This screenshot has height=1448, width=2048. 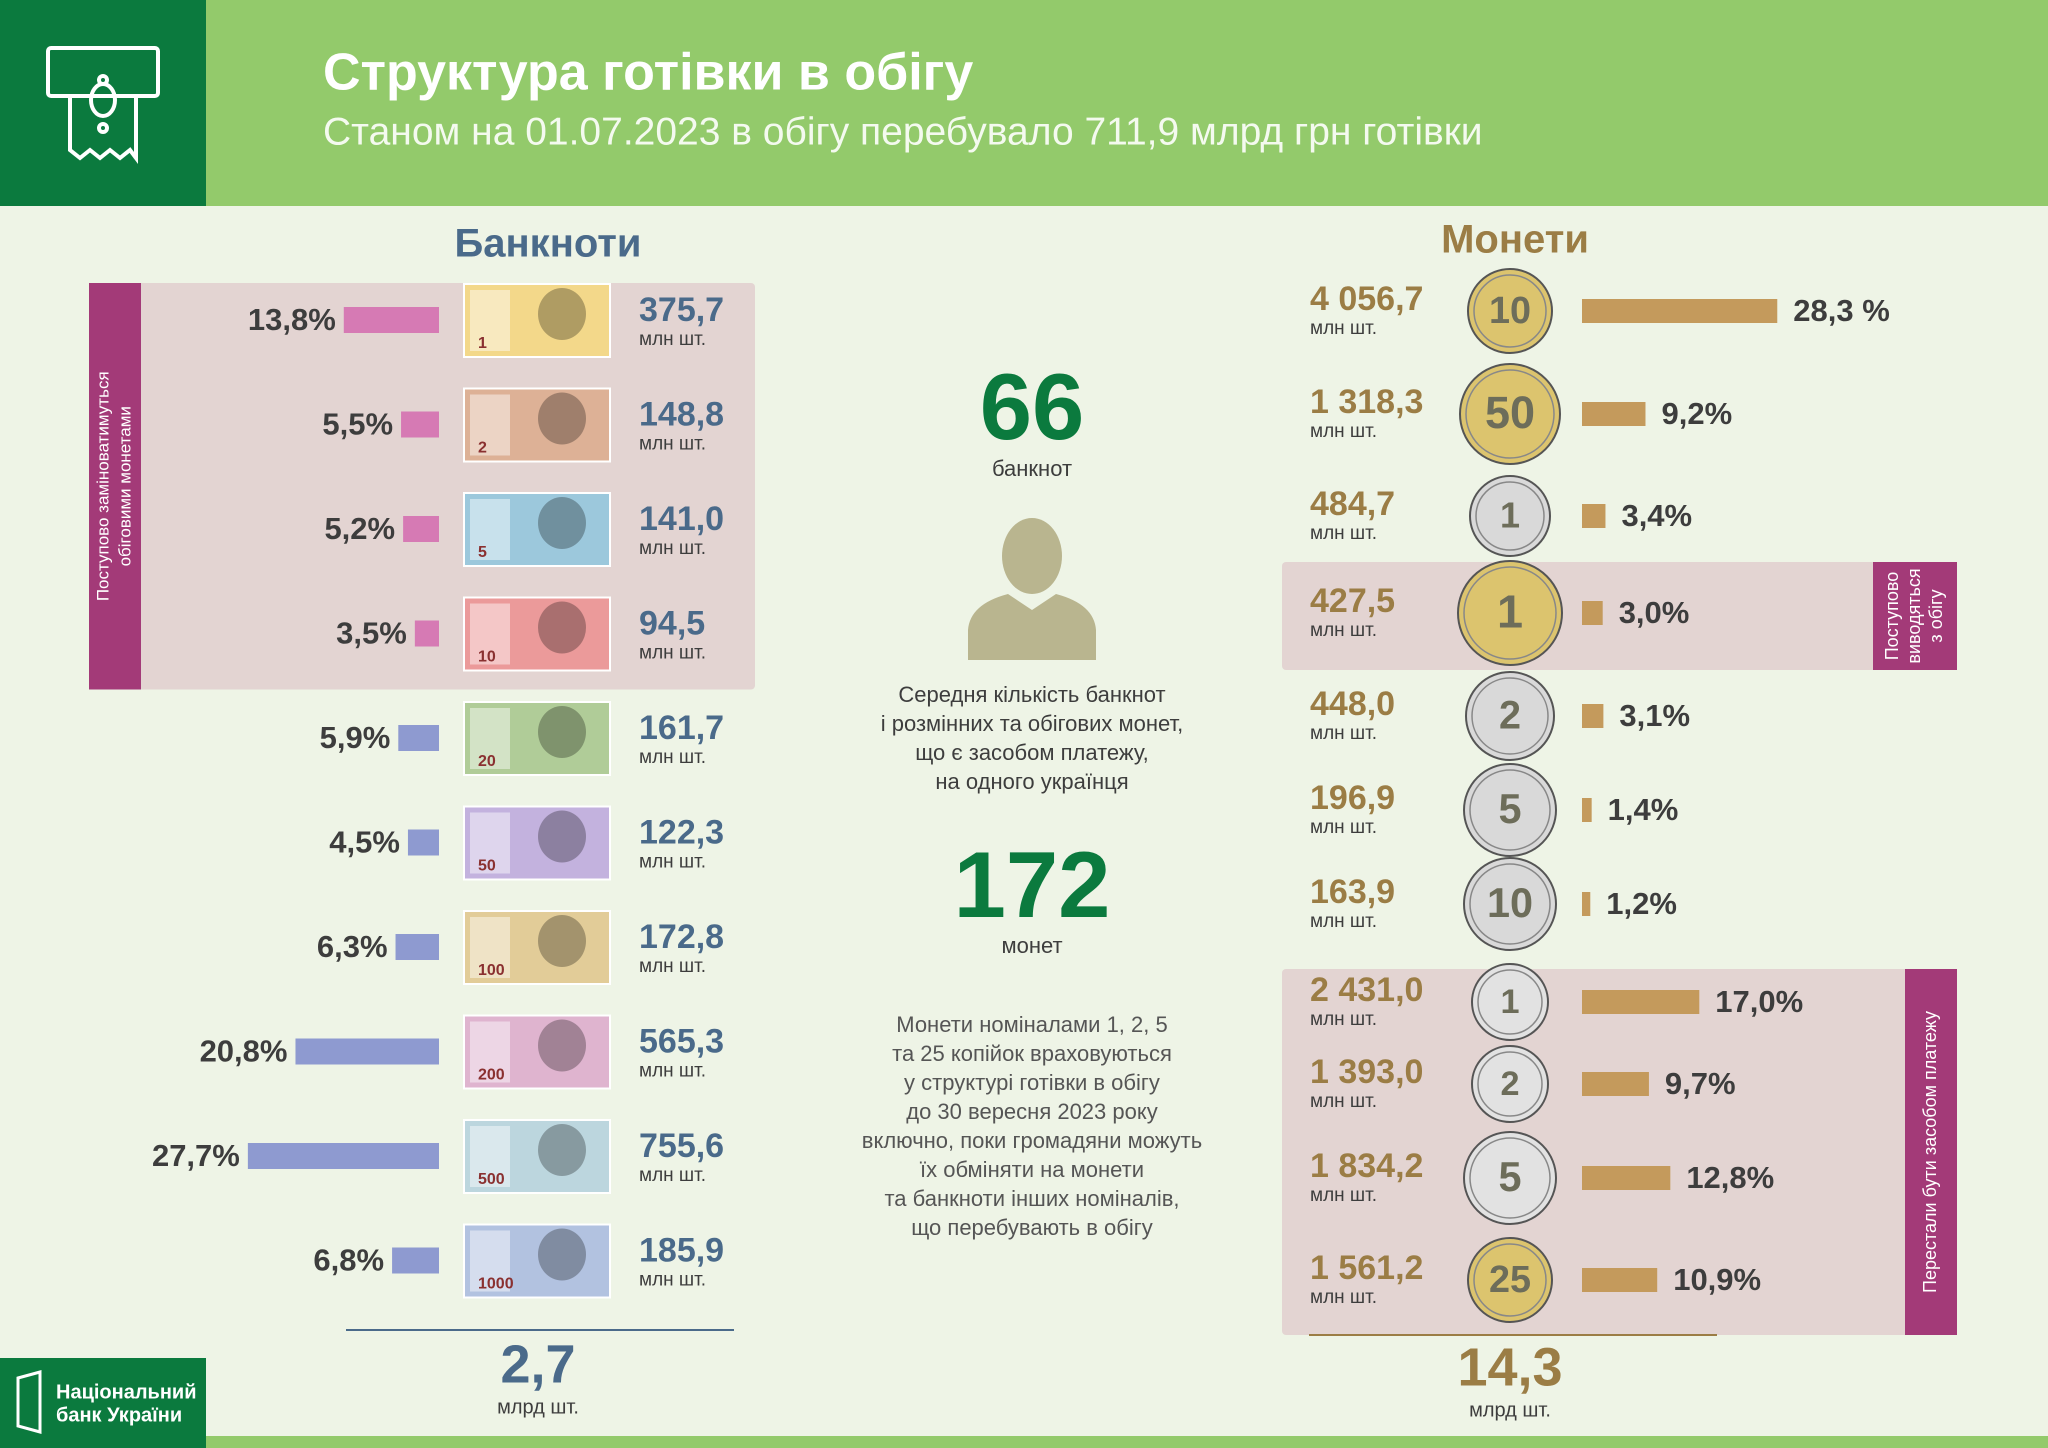 I want to click on coin-denomination: 25, so click(x=1510, y=1280).